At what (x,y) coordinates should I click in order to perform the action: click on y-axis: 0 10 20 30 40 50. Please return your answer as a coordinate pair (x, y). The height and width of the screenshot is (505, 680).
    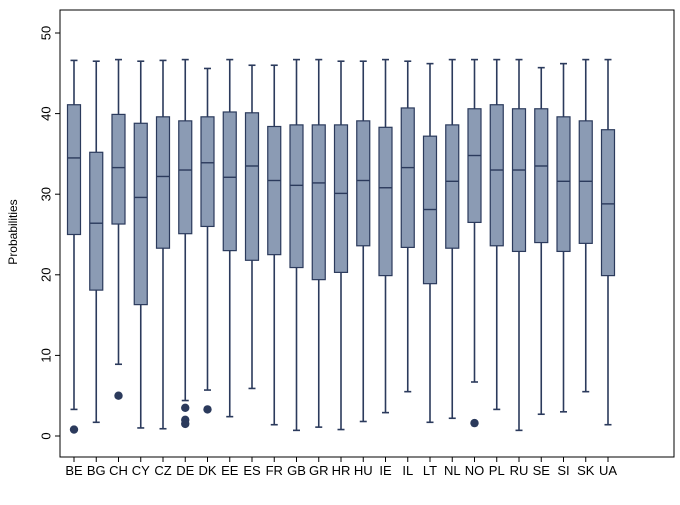
    Looking at the image, I should click on (49, 233).